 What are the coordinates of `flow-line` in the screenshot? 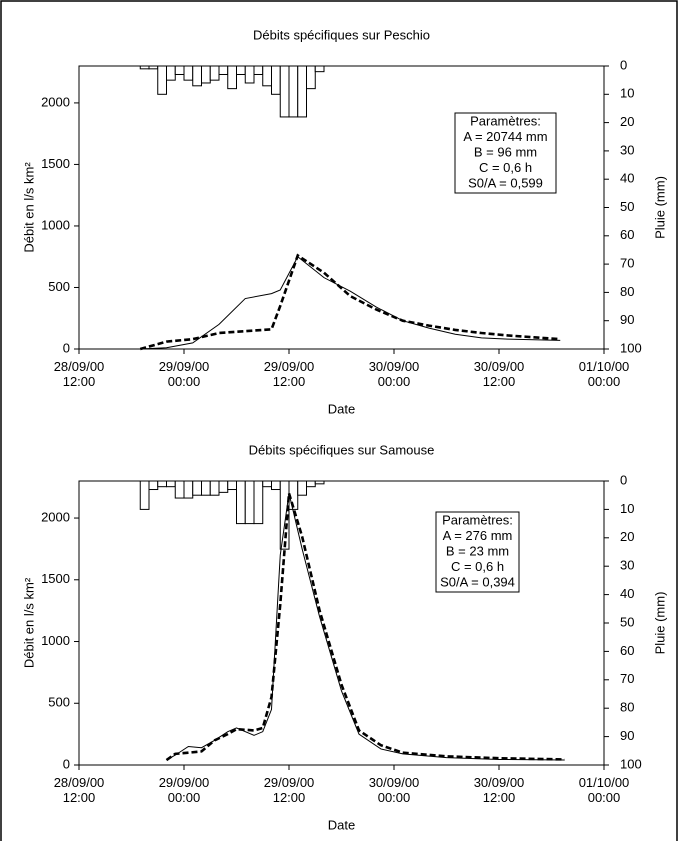 It's located at (350, 302).